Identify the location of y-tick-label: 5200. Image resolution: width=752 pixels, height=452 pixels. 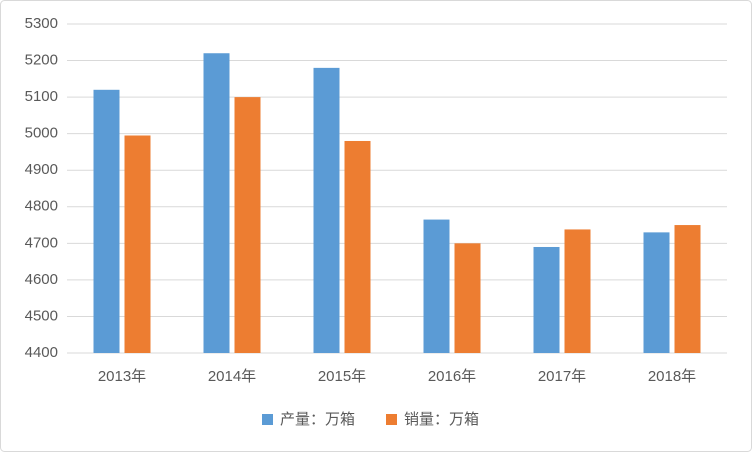
(41, 60).